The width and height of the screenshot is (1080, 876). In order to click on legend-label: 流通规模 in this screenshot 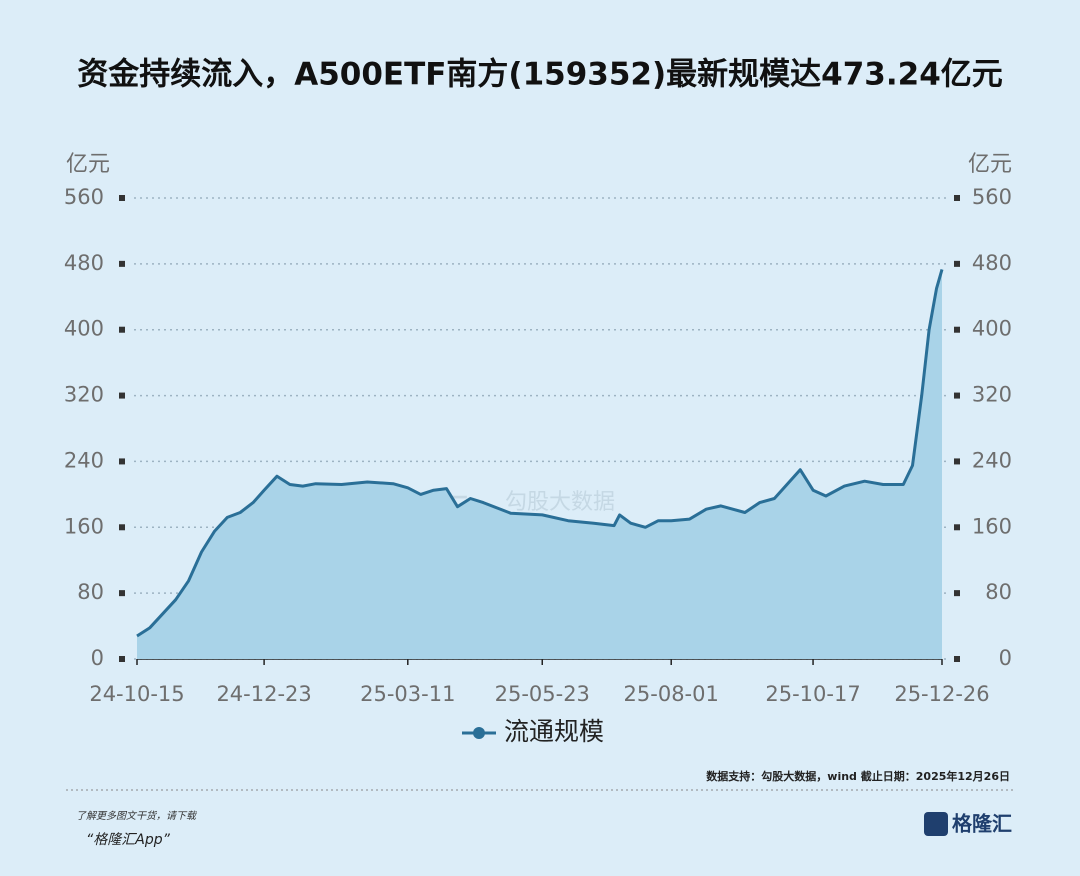, I will do `click(554, 731)`.